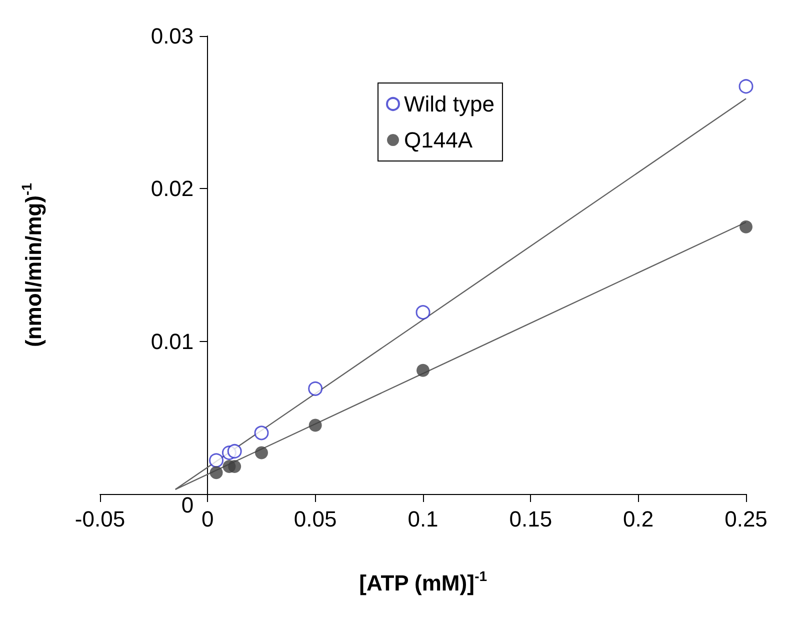 The height and width of the screenshot is (634, 793). I want to click on x-tick-label: 0, so click(208, 519).